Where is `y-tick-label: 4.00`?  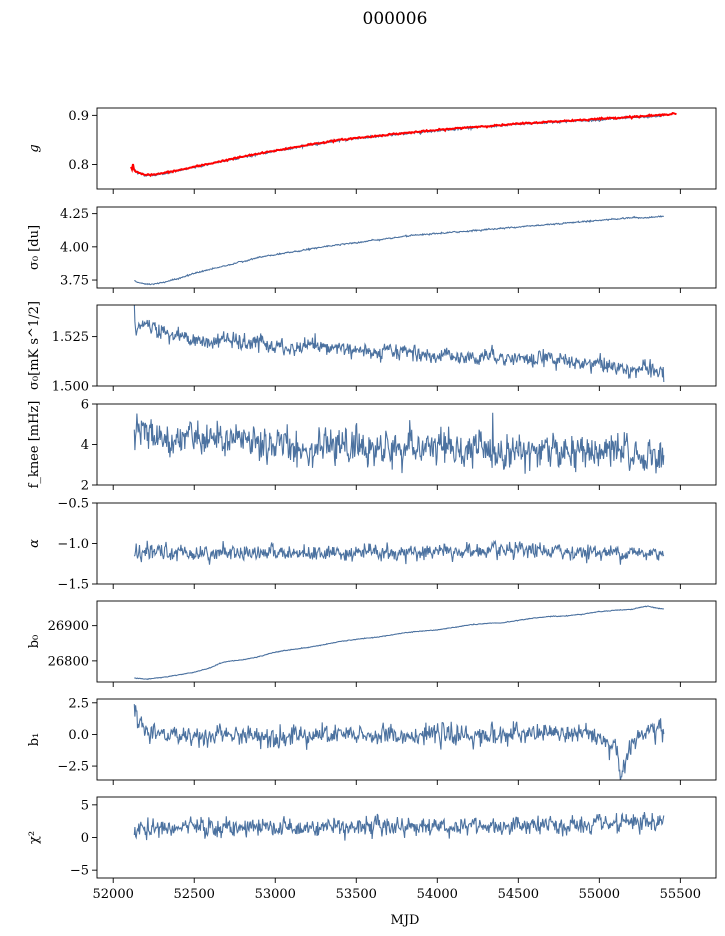
y-tick-label: 4.00 is located at coordinates (74, 247).